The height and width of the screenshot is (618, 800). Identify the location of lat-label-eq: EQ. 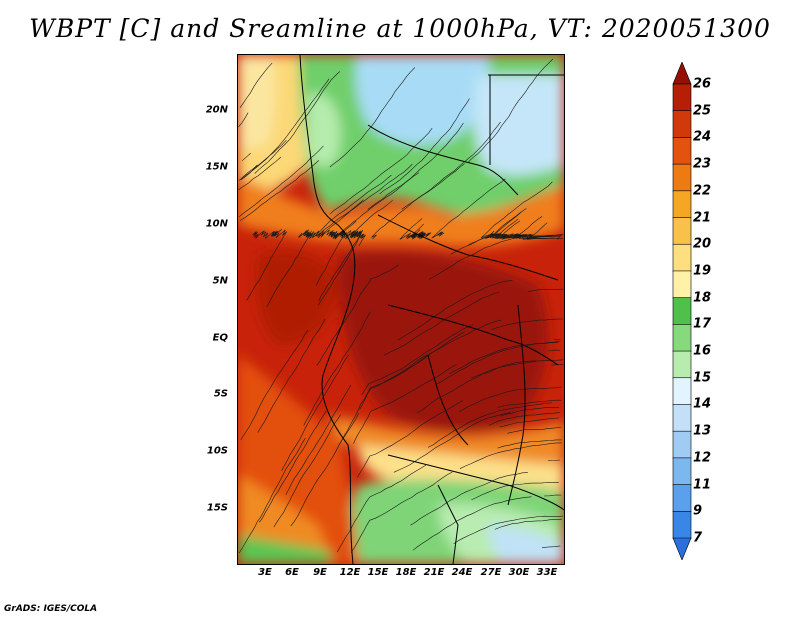
(220, 338).